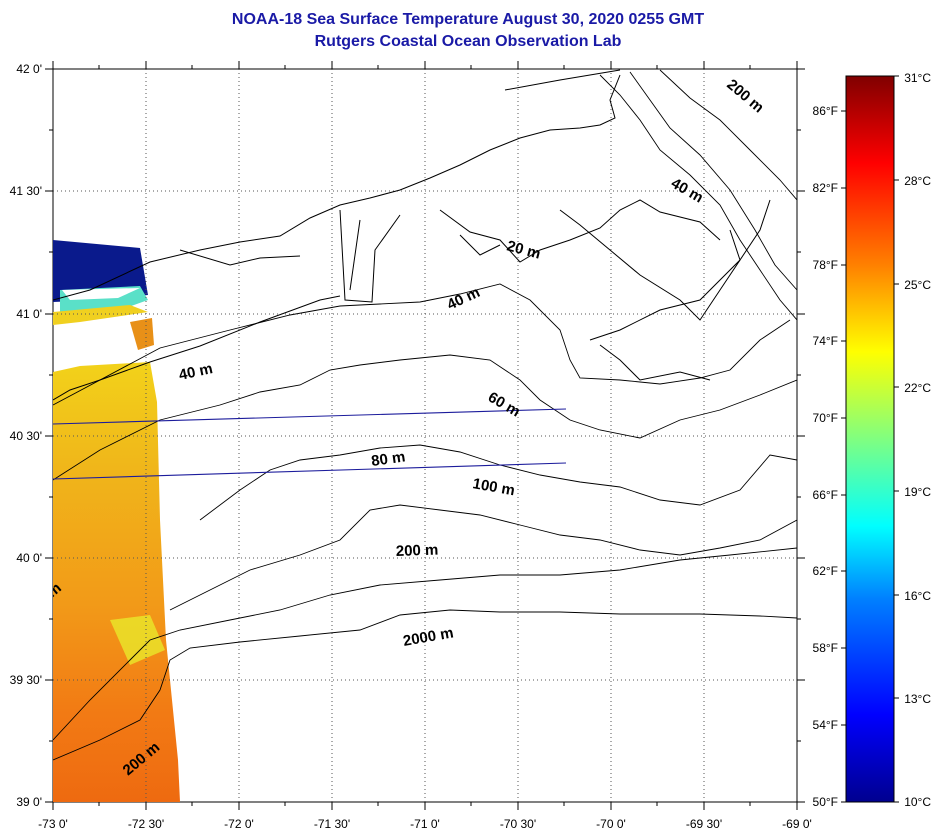 This screenshot has width=936, height=832. What do you see at coordinates (26, 680) in the screenshot?
I see `lat-label: 39 30'` at bounding box center [26, 680].